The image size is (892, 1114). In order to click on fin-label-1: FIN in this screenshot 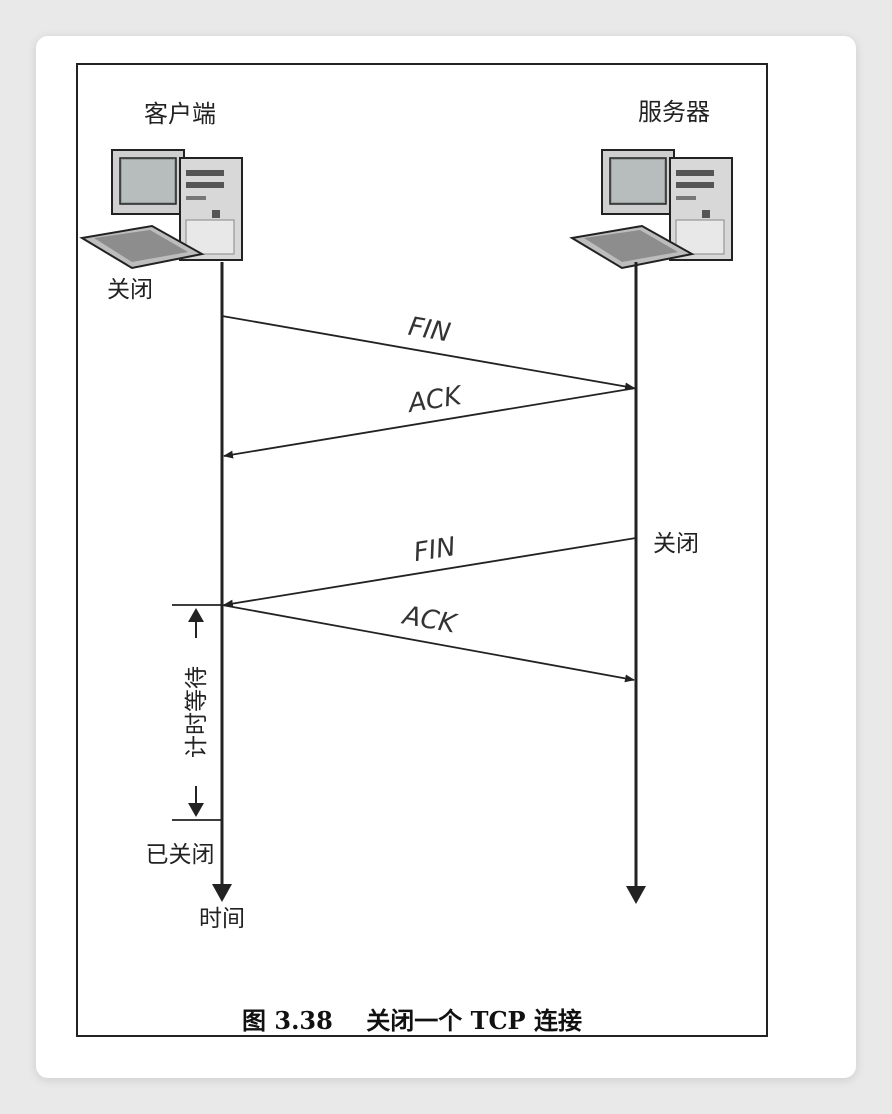, I will do `click(429, 330)`.